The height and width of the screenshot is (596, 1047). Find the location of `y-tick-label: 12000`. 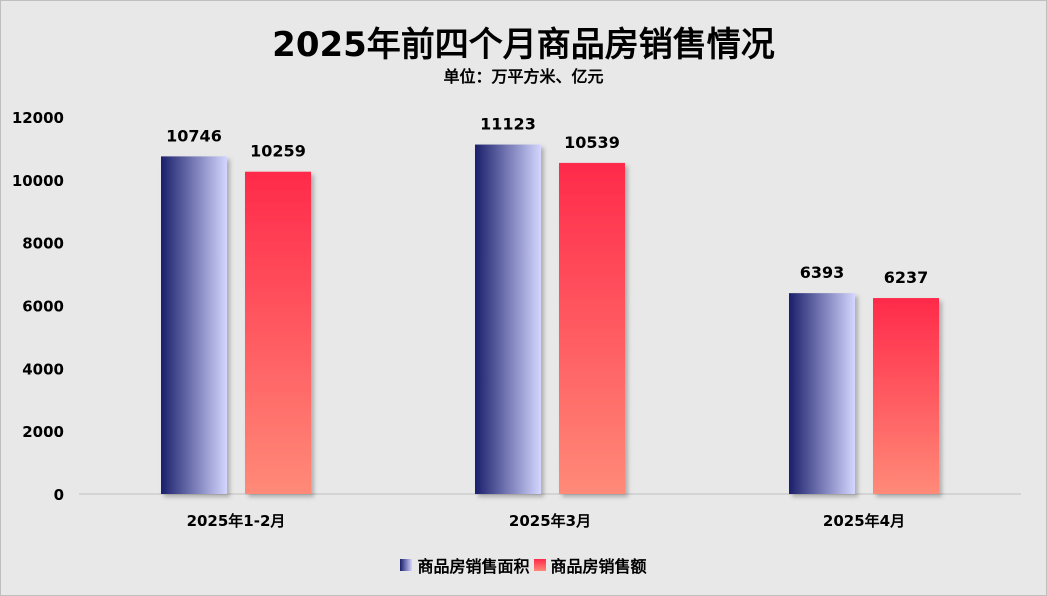

y-tick-label: 12000 is located at coordinates (38, 118).